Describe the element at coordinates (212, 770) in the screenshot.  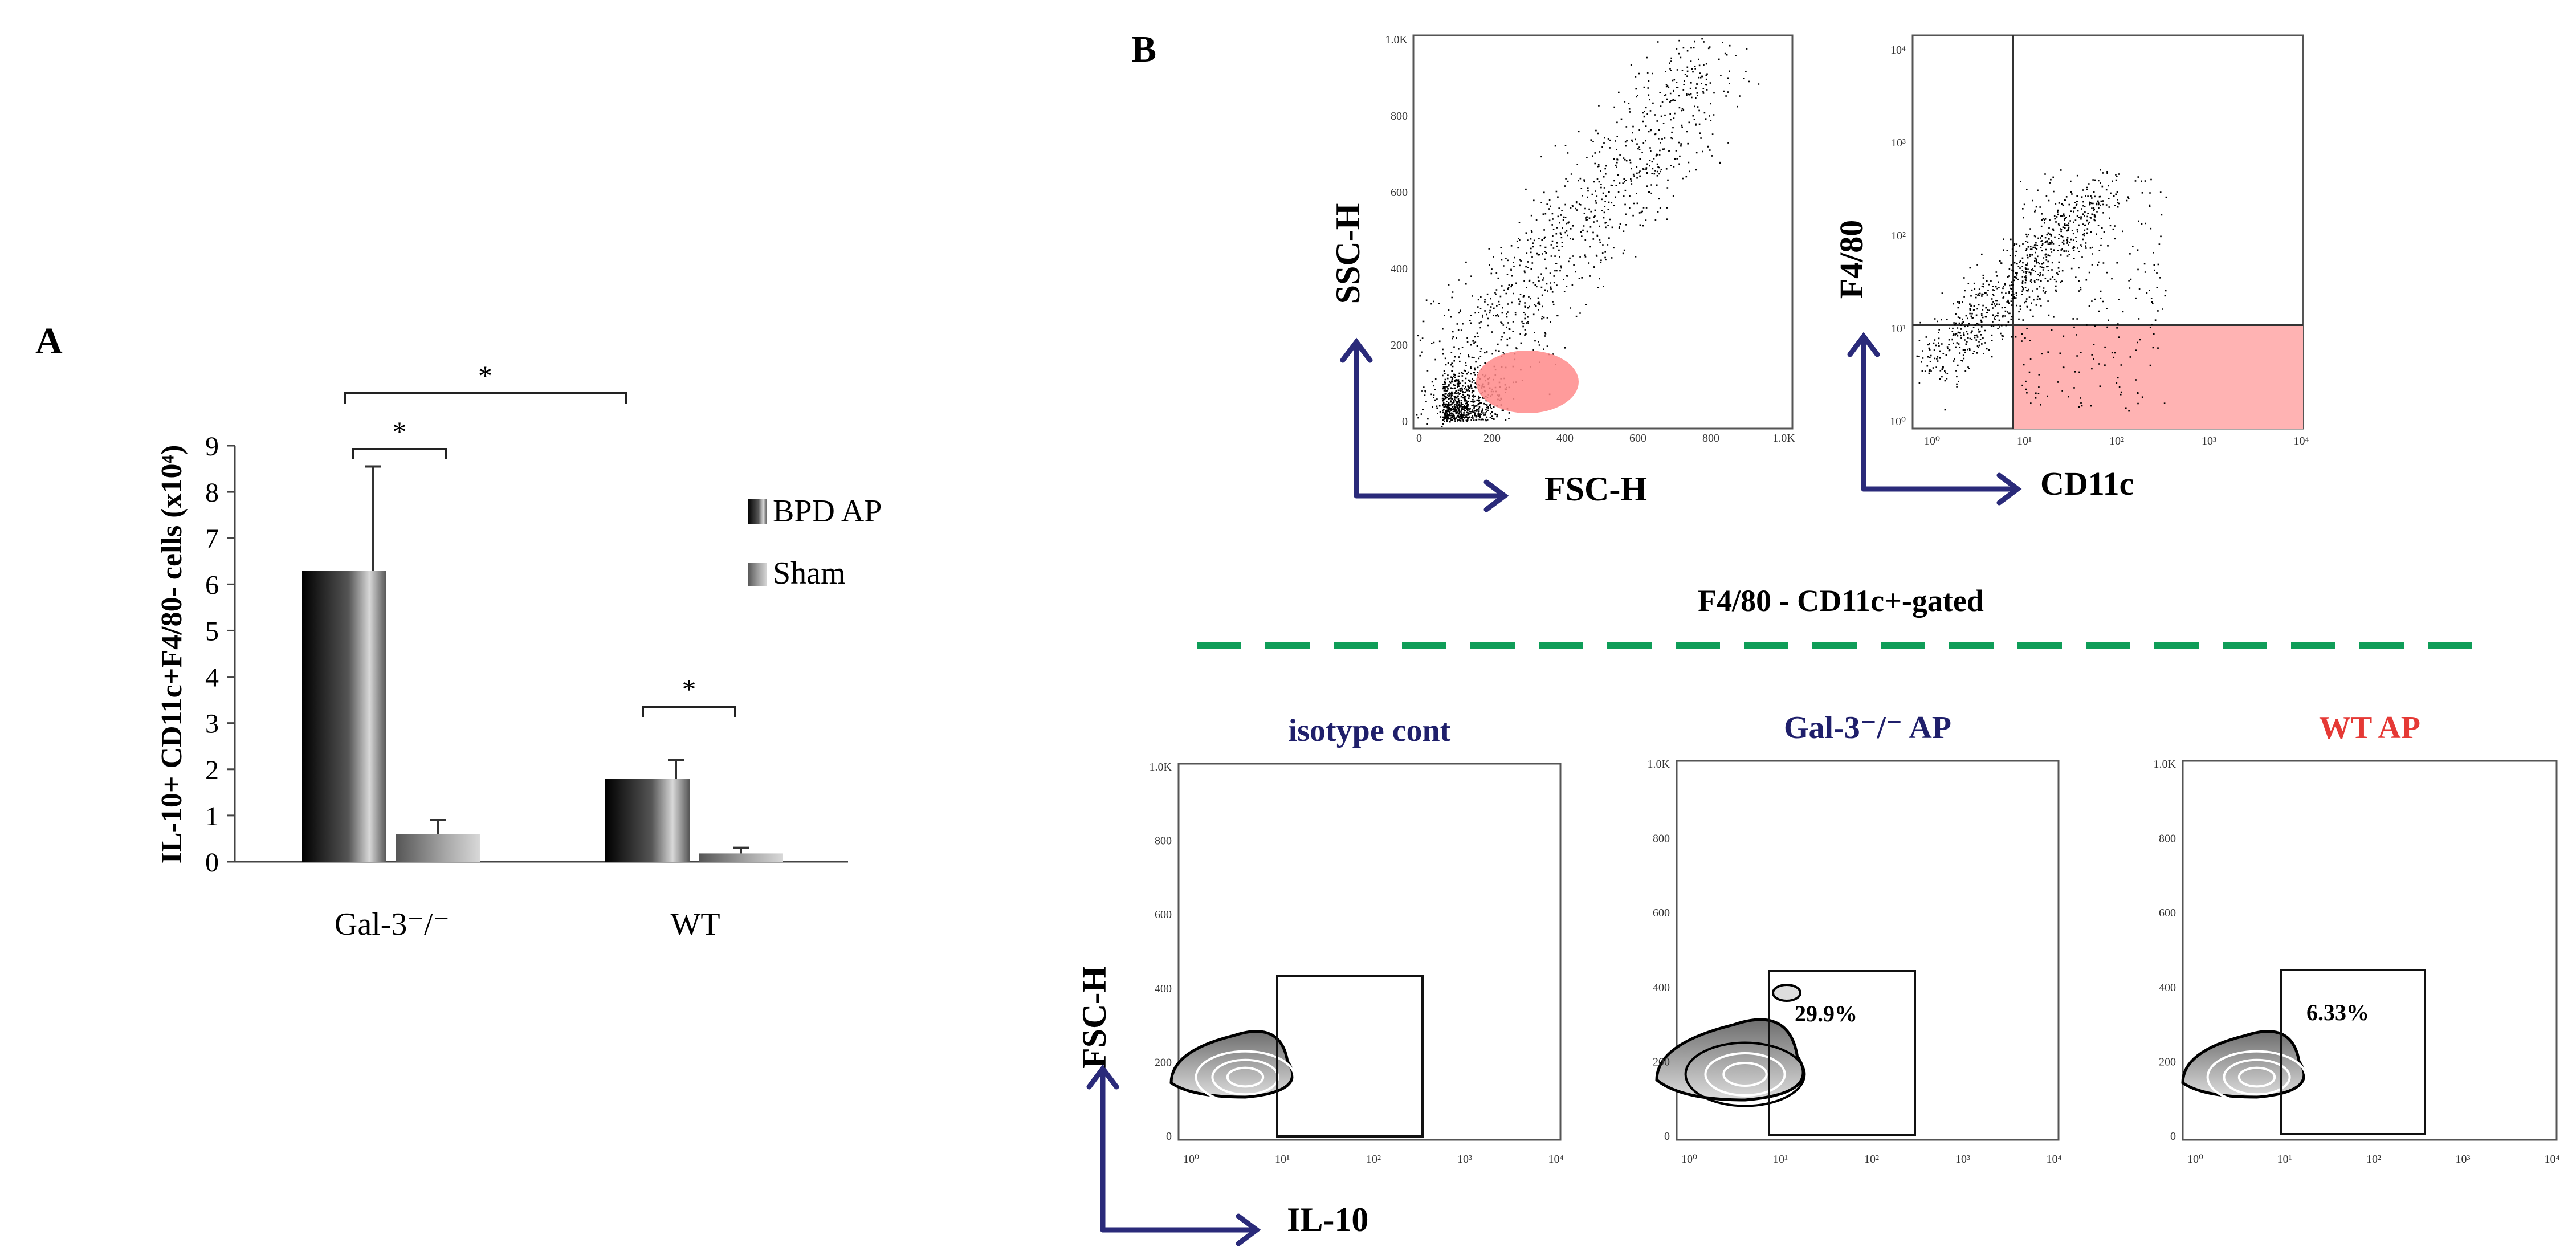
I see `y-tick-label: 2` at that location.